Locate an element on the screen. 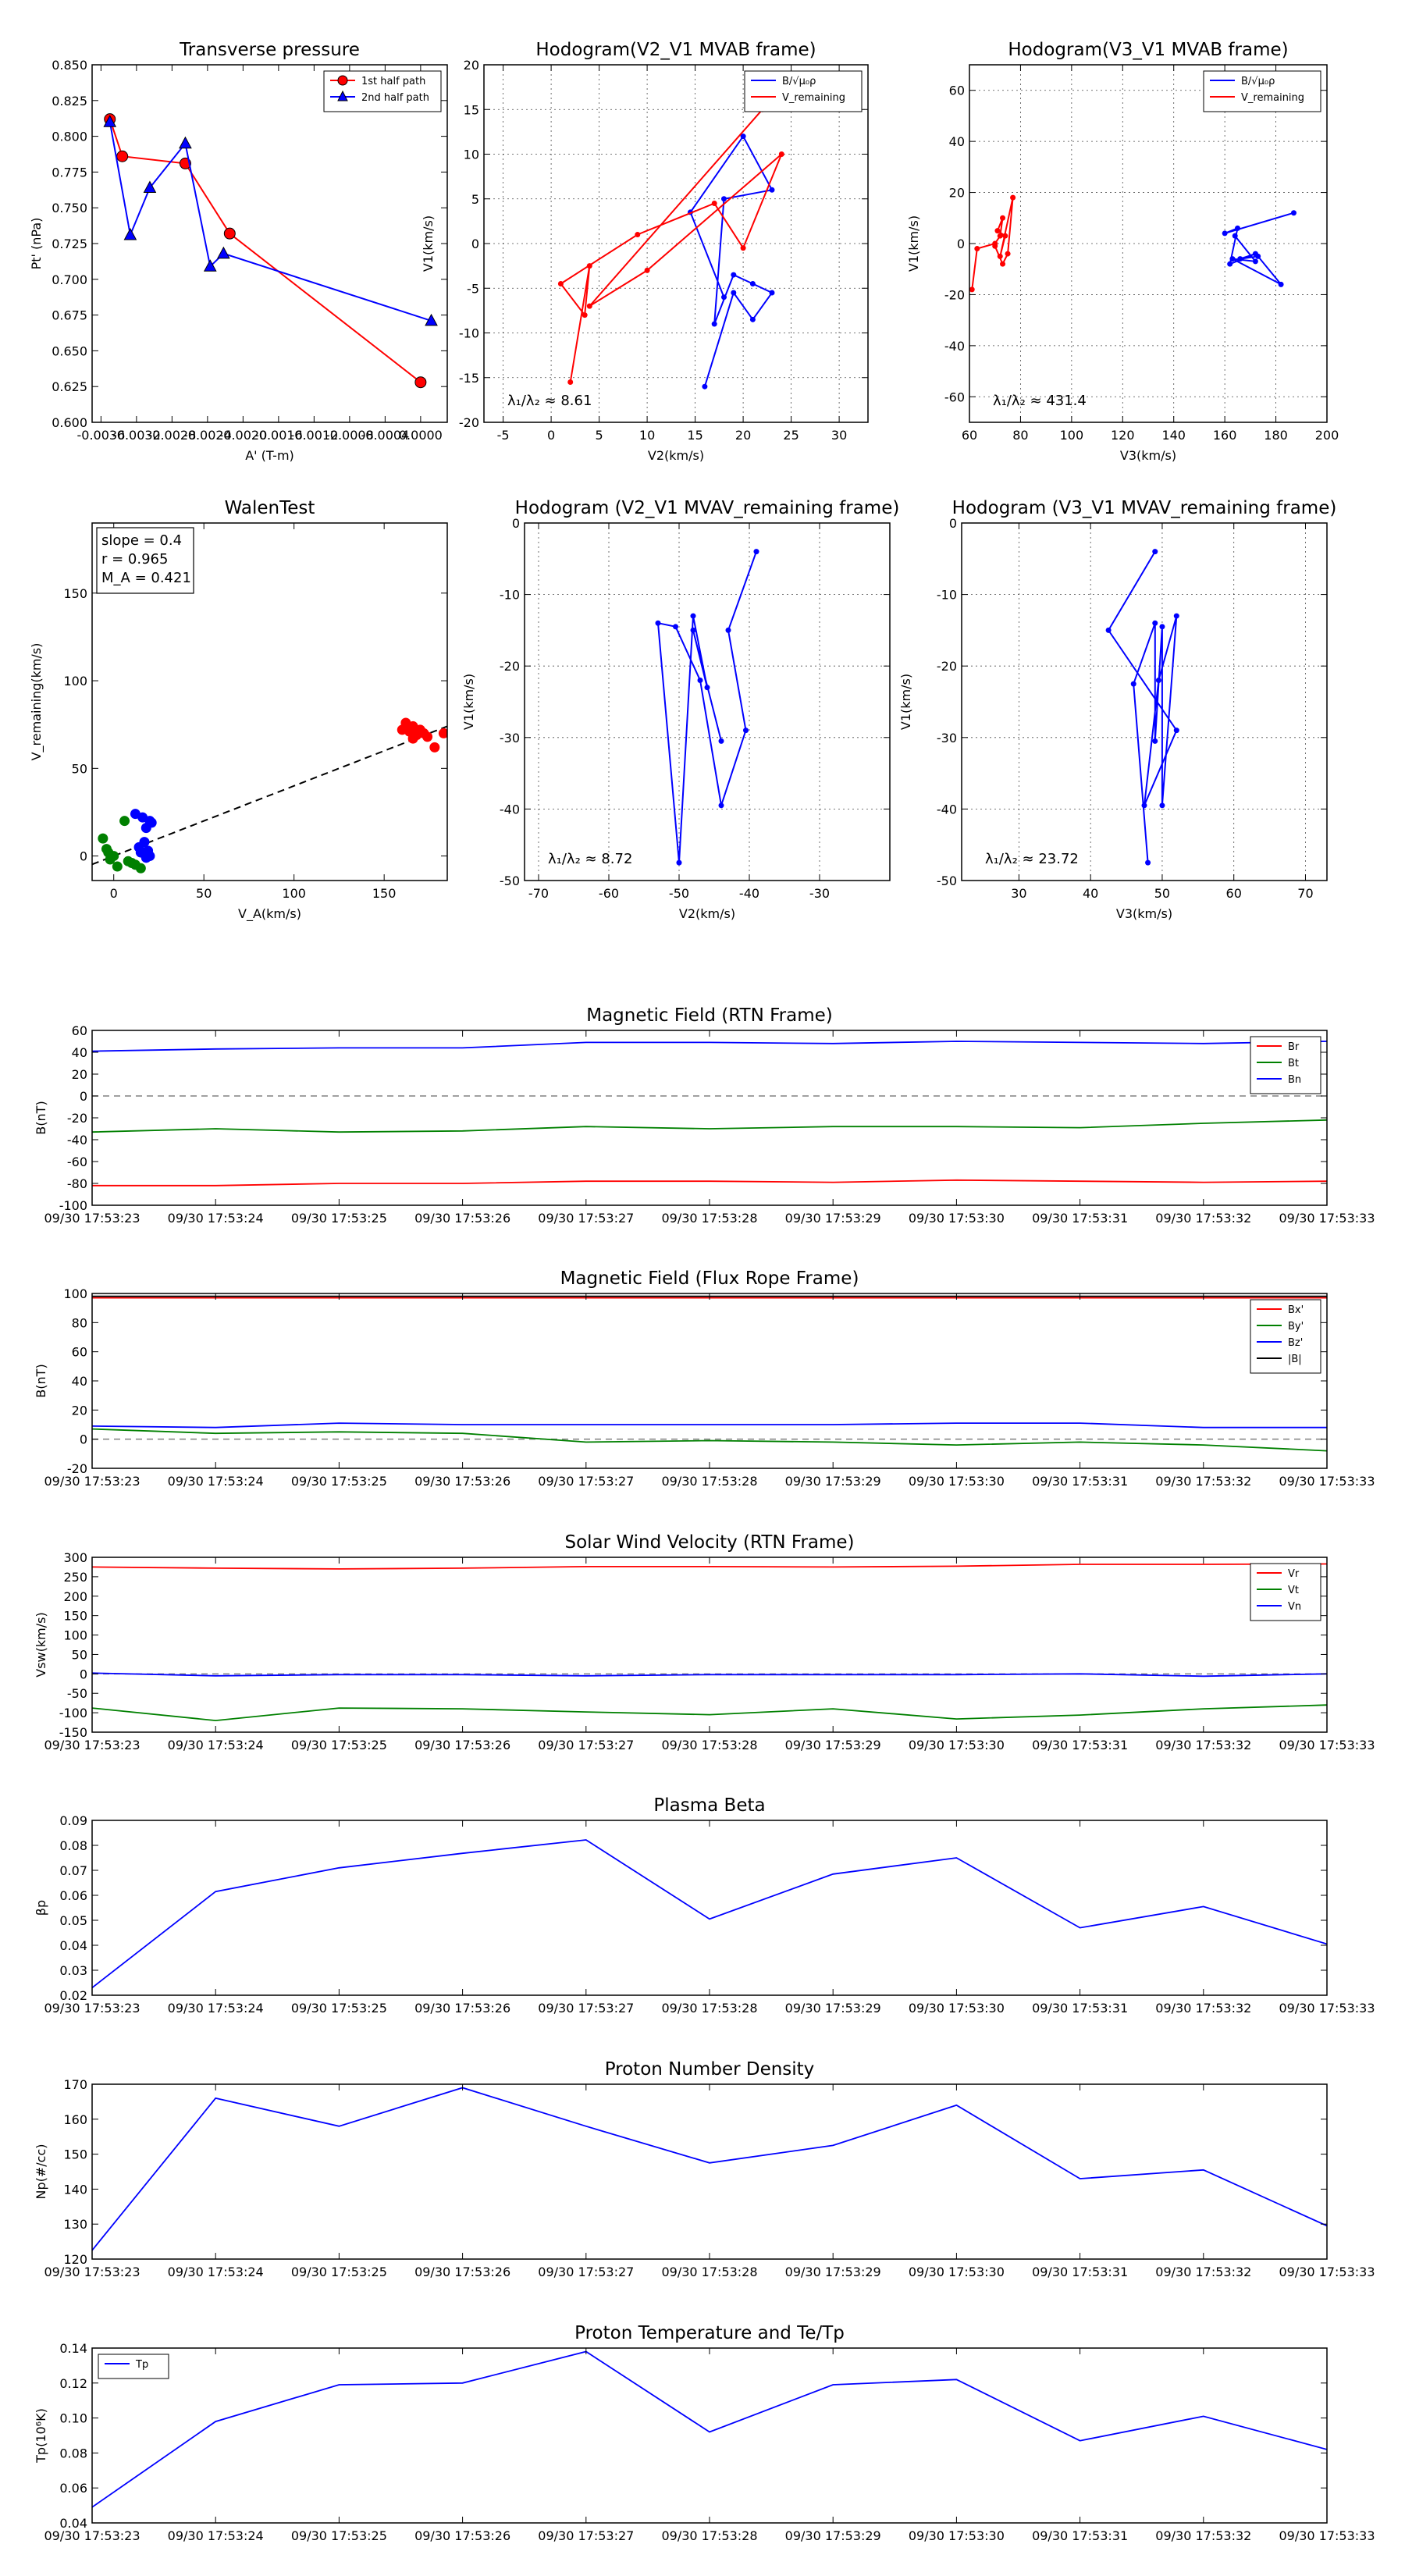 The height and width of the screenshot is (2576, 1405). plot-area is located at coordinates (270, 795).